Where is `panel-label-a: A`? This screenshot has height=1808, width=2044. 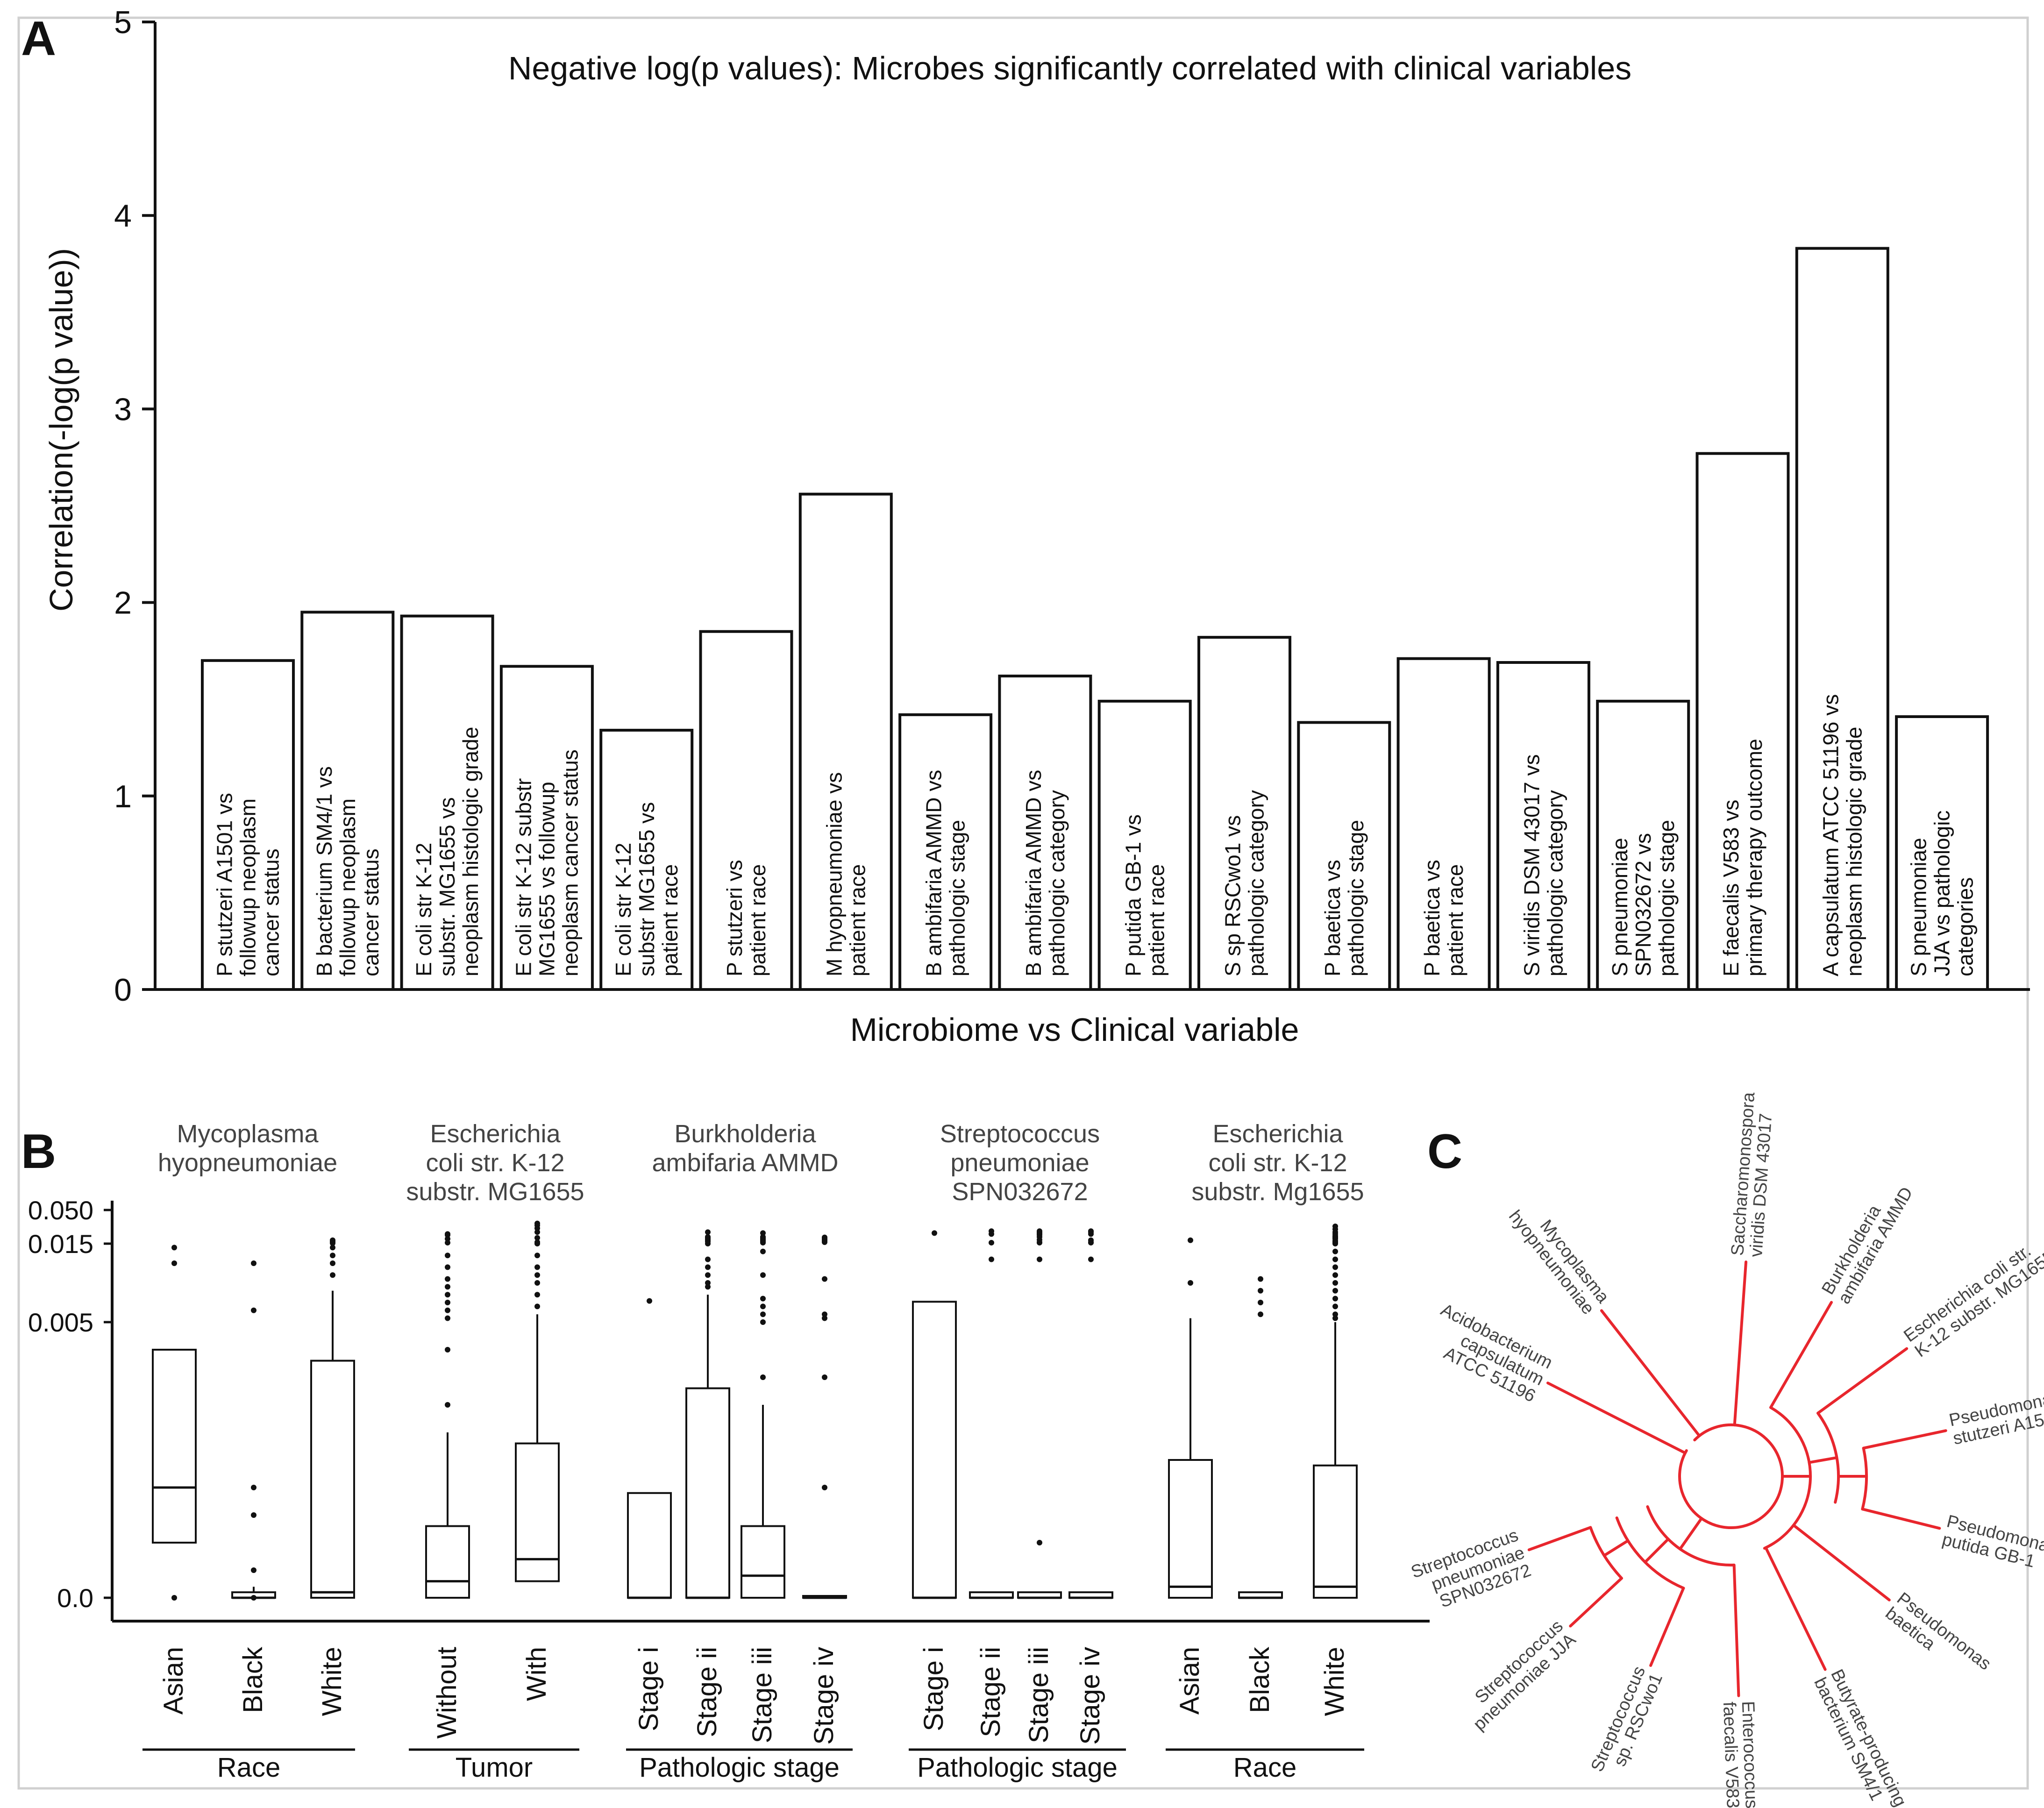 panel-label-a: A is located at coordinates (38, 39).